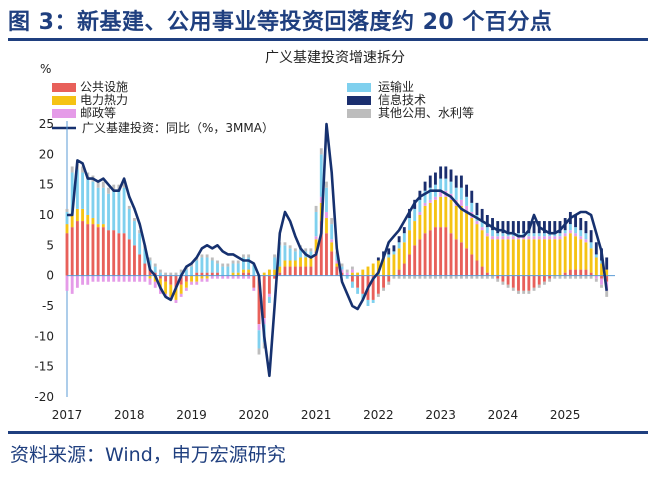 The image size is (660, 477). What do you see at coordinates (335, 57) in the screenshot?
I see `chart-title: 广义基建投资增速拆分` at bounding box center [335, 57].